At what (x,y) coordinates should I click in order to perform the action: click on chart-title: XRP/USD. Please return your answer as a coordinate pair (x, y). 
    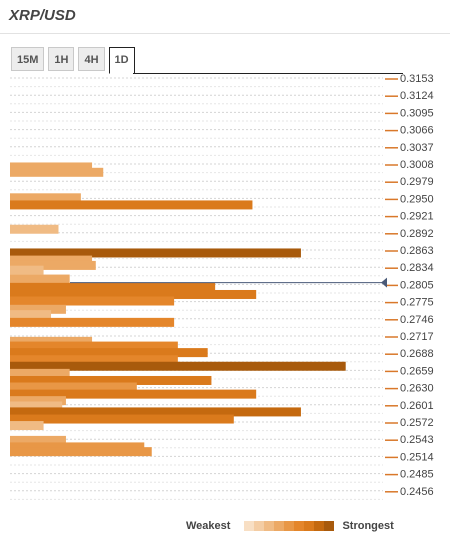
    Looking at the image, I should click on (42, 15).